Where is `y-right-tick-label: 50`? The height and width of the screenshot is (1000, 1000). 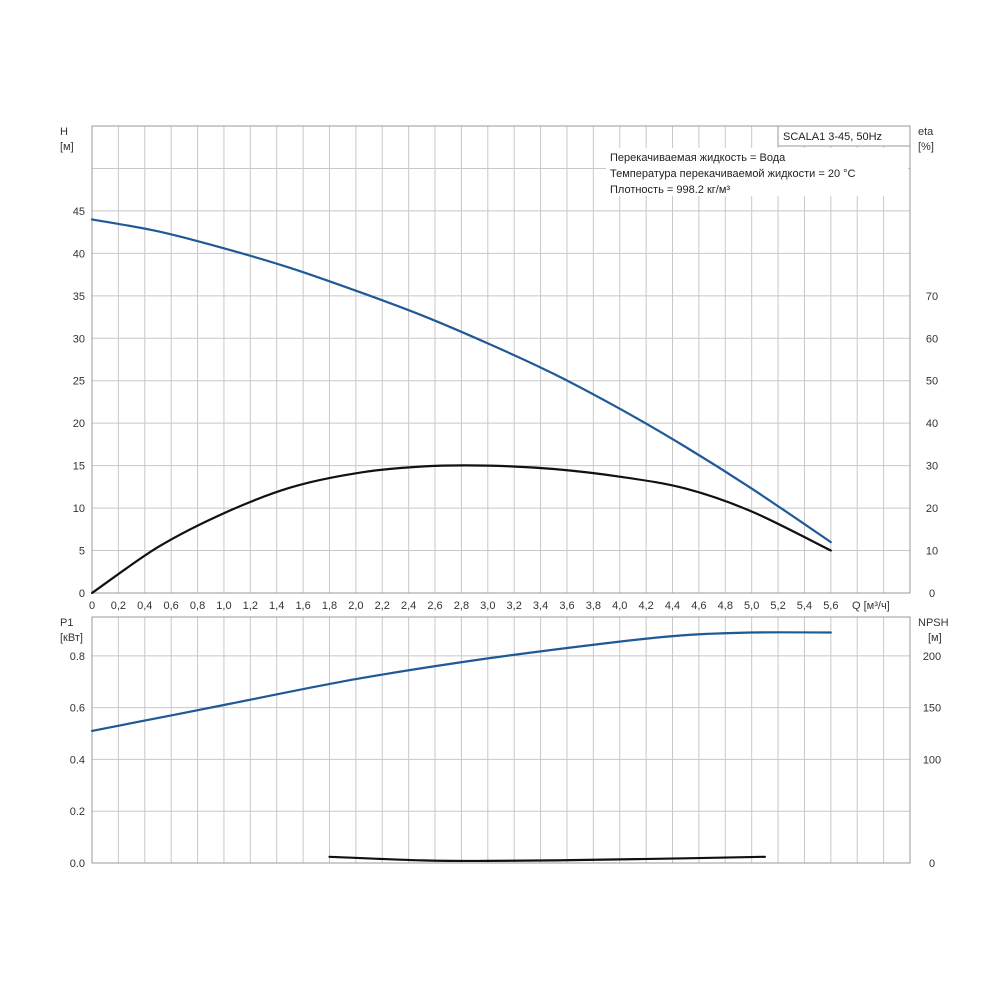
y-right-tick-label: 50 is located at coordinates (932, 382).